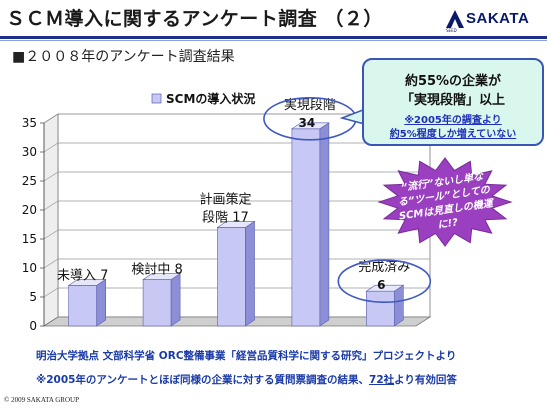 Image resolution: width=547 pixels, height=408 pixels. I want to click on bar-label-category: 実現段階, so click(310, 105).